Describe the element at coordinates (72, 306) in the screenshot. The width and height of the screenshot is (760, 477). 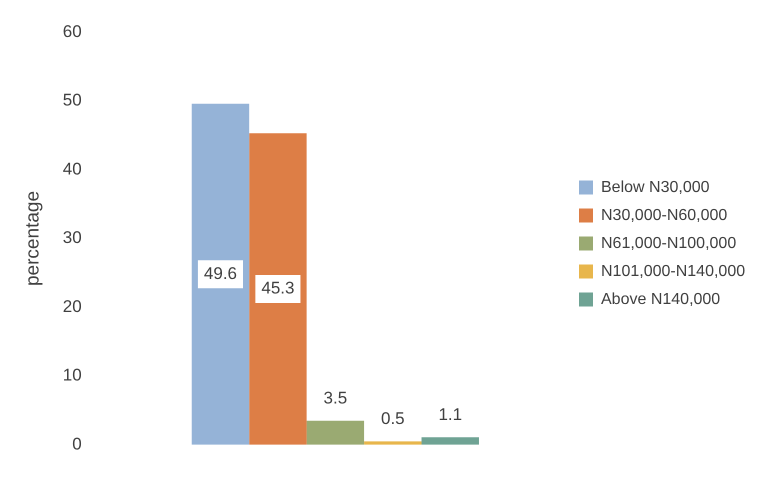
I see `y-tick-label: 20` at that location.